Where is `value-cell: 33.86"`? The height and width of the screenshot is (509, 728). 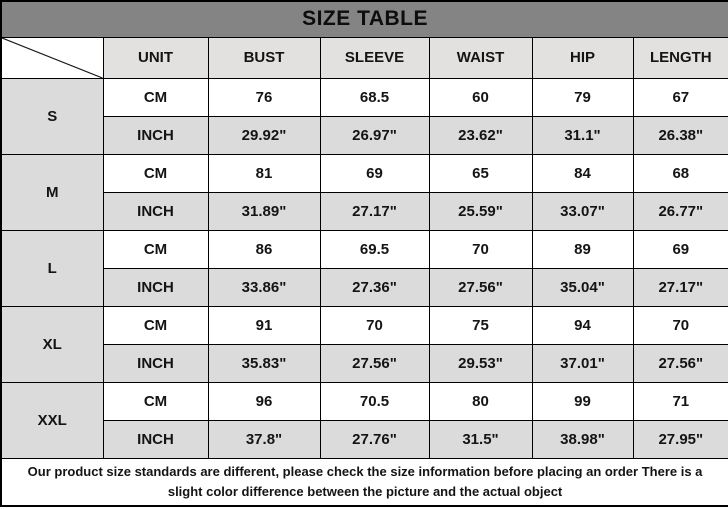
value-cell: 33.86" is located at coordinates (264, 287).